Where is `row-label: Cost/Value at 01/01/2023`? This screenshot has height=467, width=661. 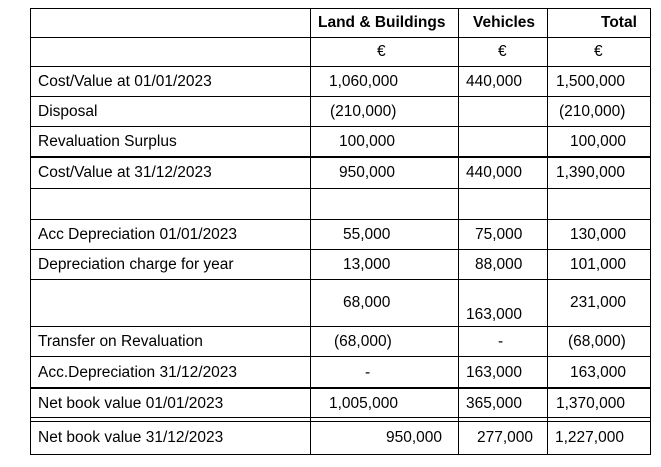
row-label: Cost/Value at 01/01/2023 is located at coordinates (125, 82).